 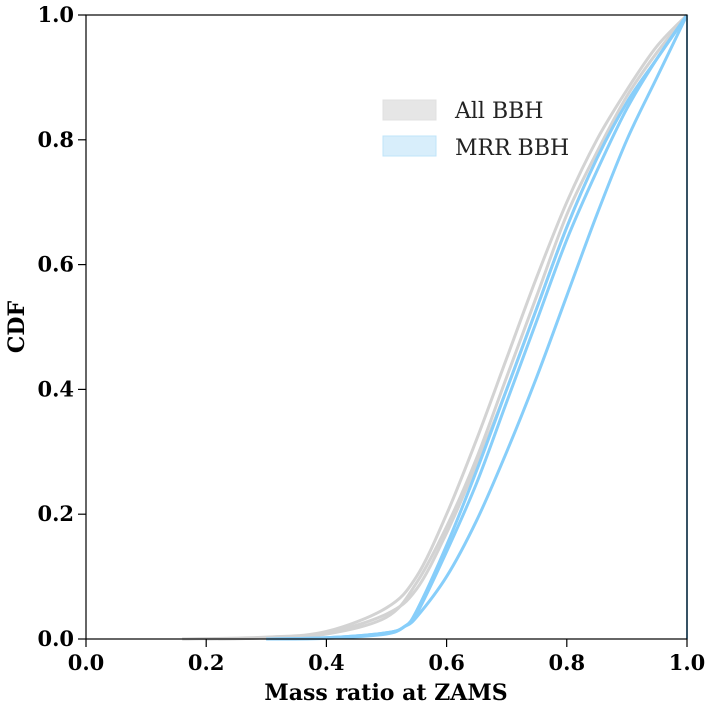 What do you see at coordinates (326, 662) in the screenshot?
I see `x-tick-label: 0.4` at bounding box center [326, 662].